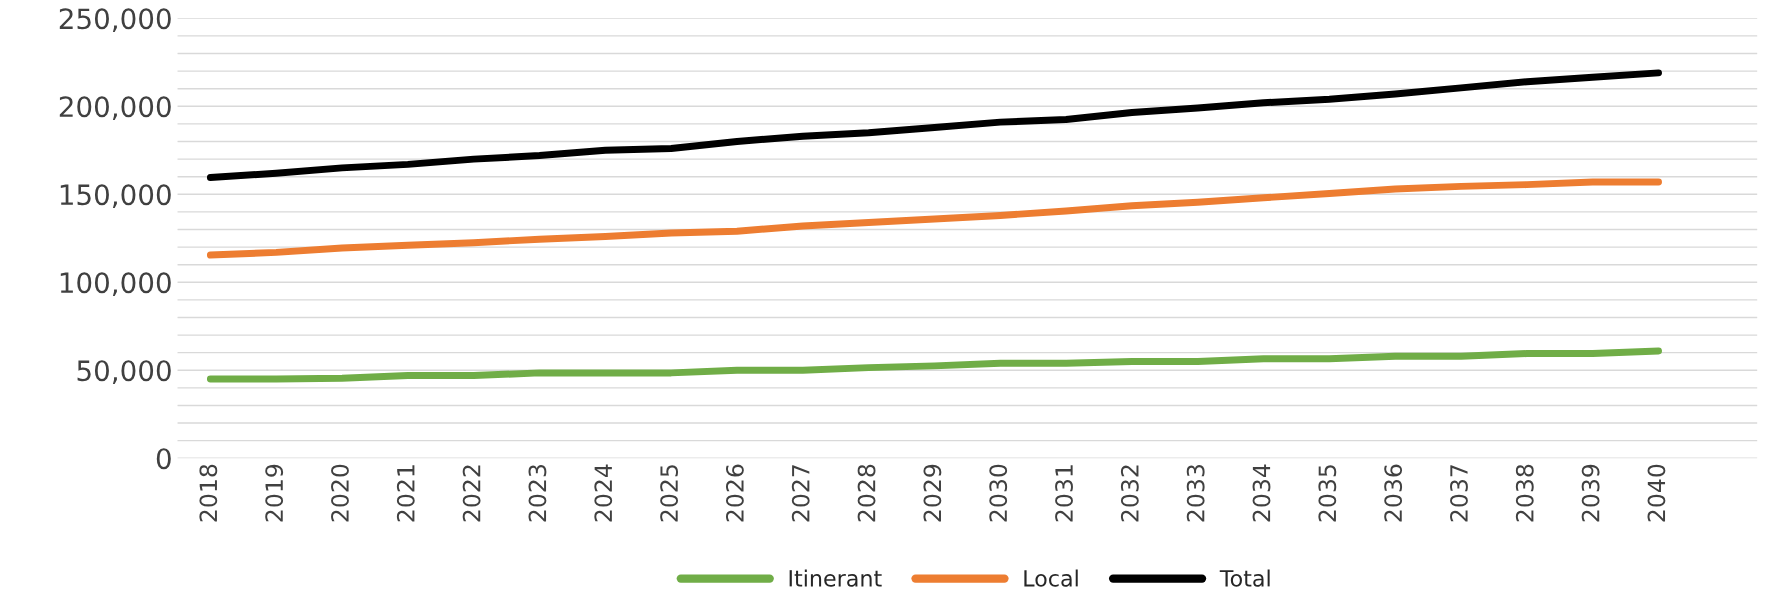 The height and width of the screenshot is (611, 1775). What do you see at coordinates (1129, 493) in the screenshot?
I see `x-tick-label: 2032` at bounding box center [1129, 493].